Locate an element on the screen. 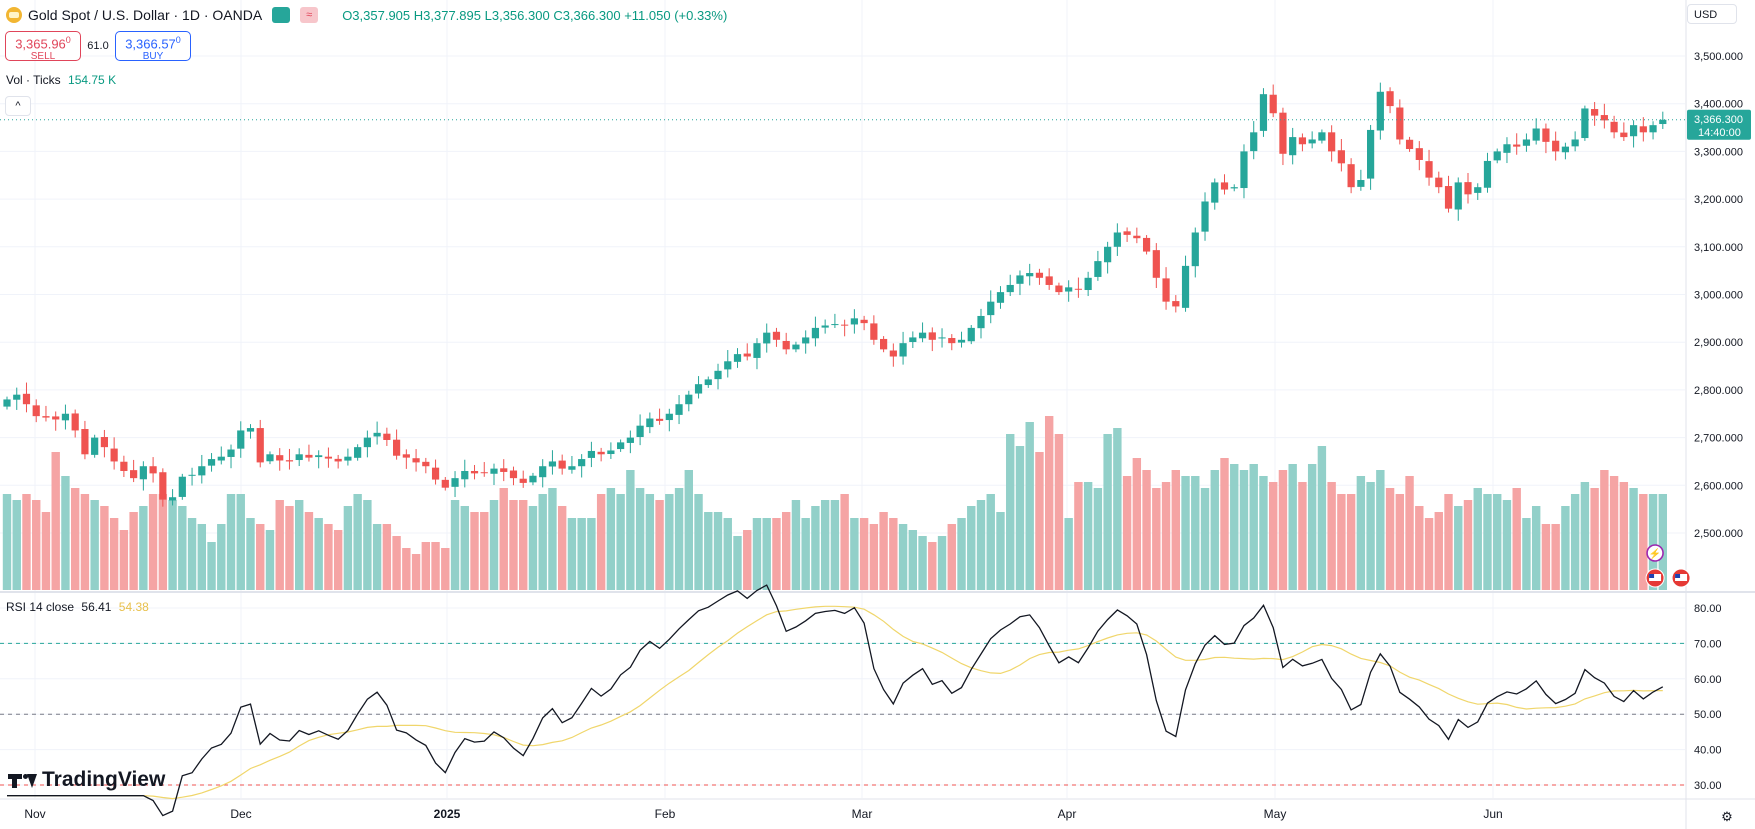 The width and height of the screenshot is (1755, 829). low-value: L3,356.300 is located at coordinates (517, 15).